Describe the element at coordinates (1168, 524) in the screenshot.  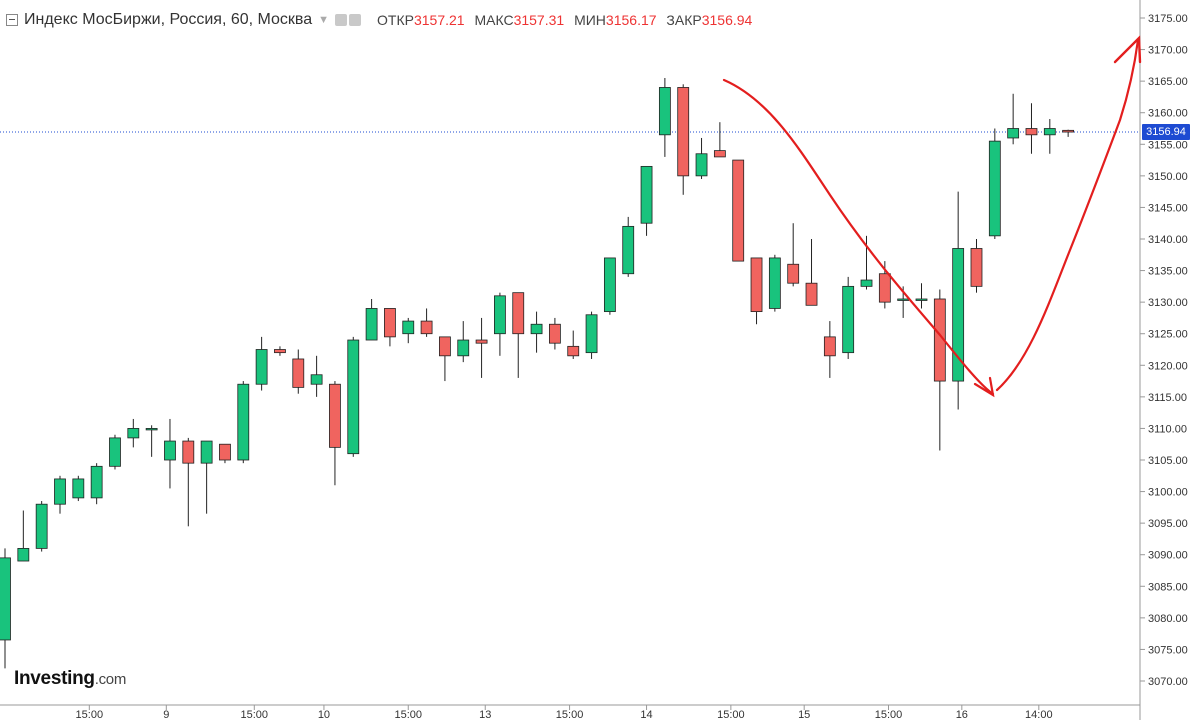
I see `y-tick-label: 3095.00` at that location.